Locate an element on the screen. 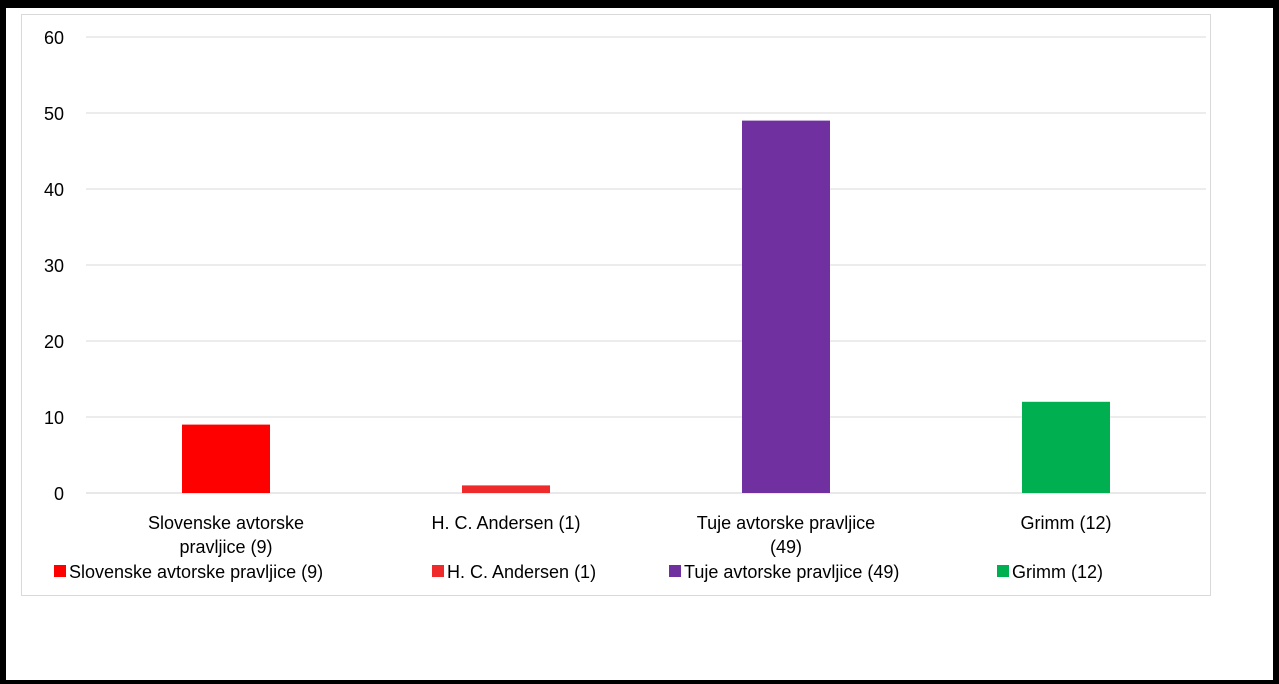 The width and height of the screenshot is (1279, 684). y-tick-label: 50 is located at coordinates (54, 114).